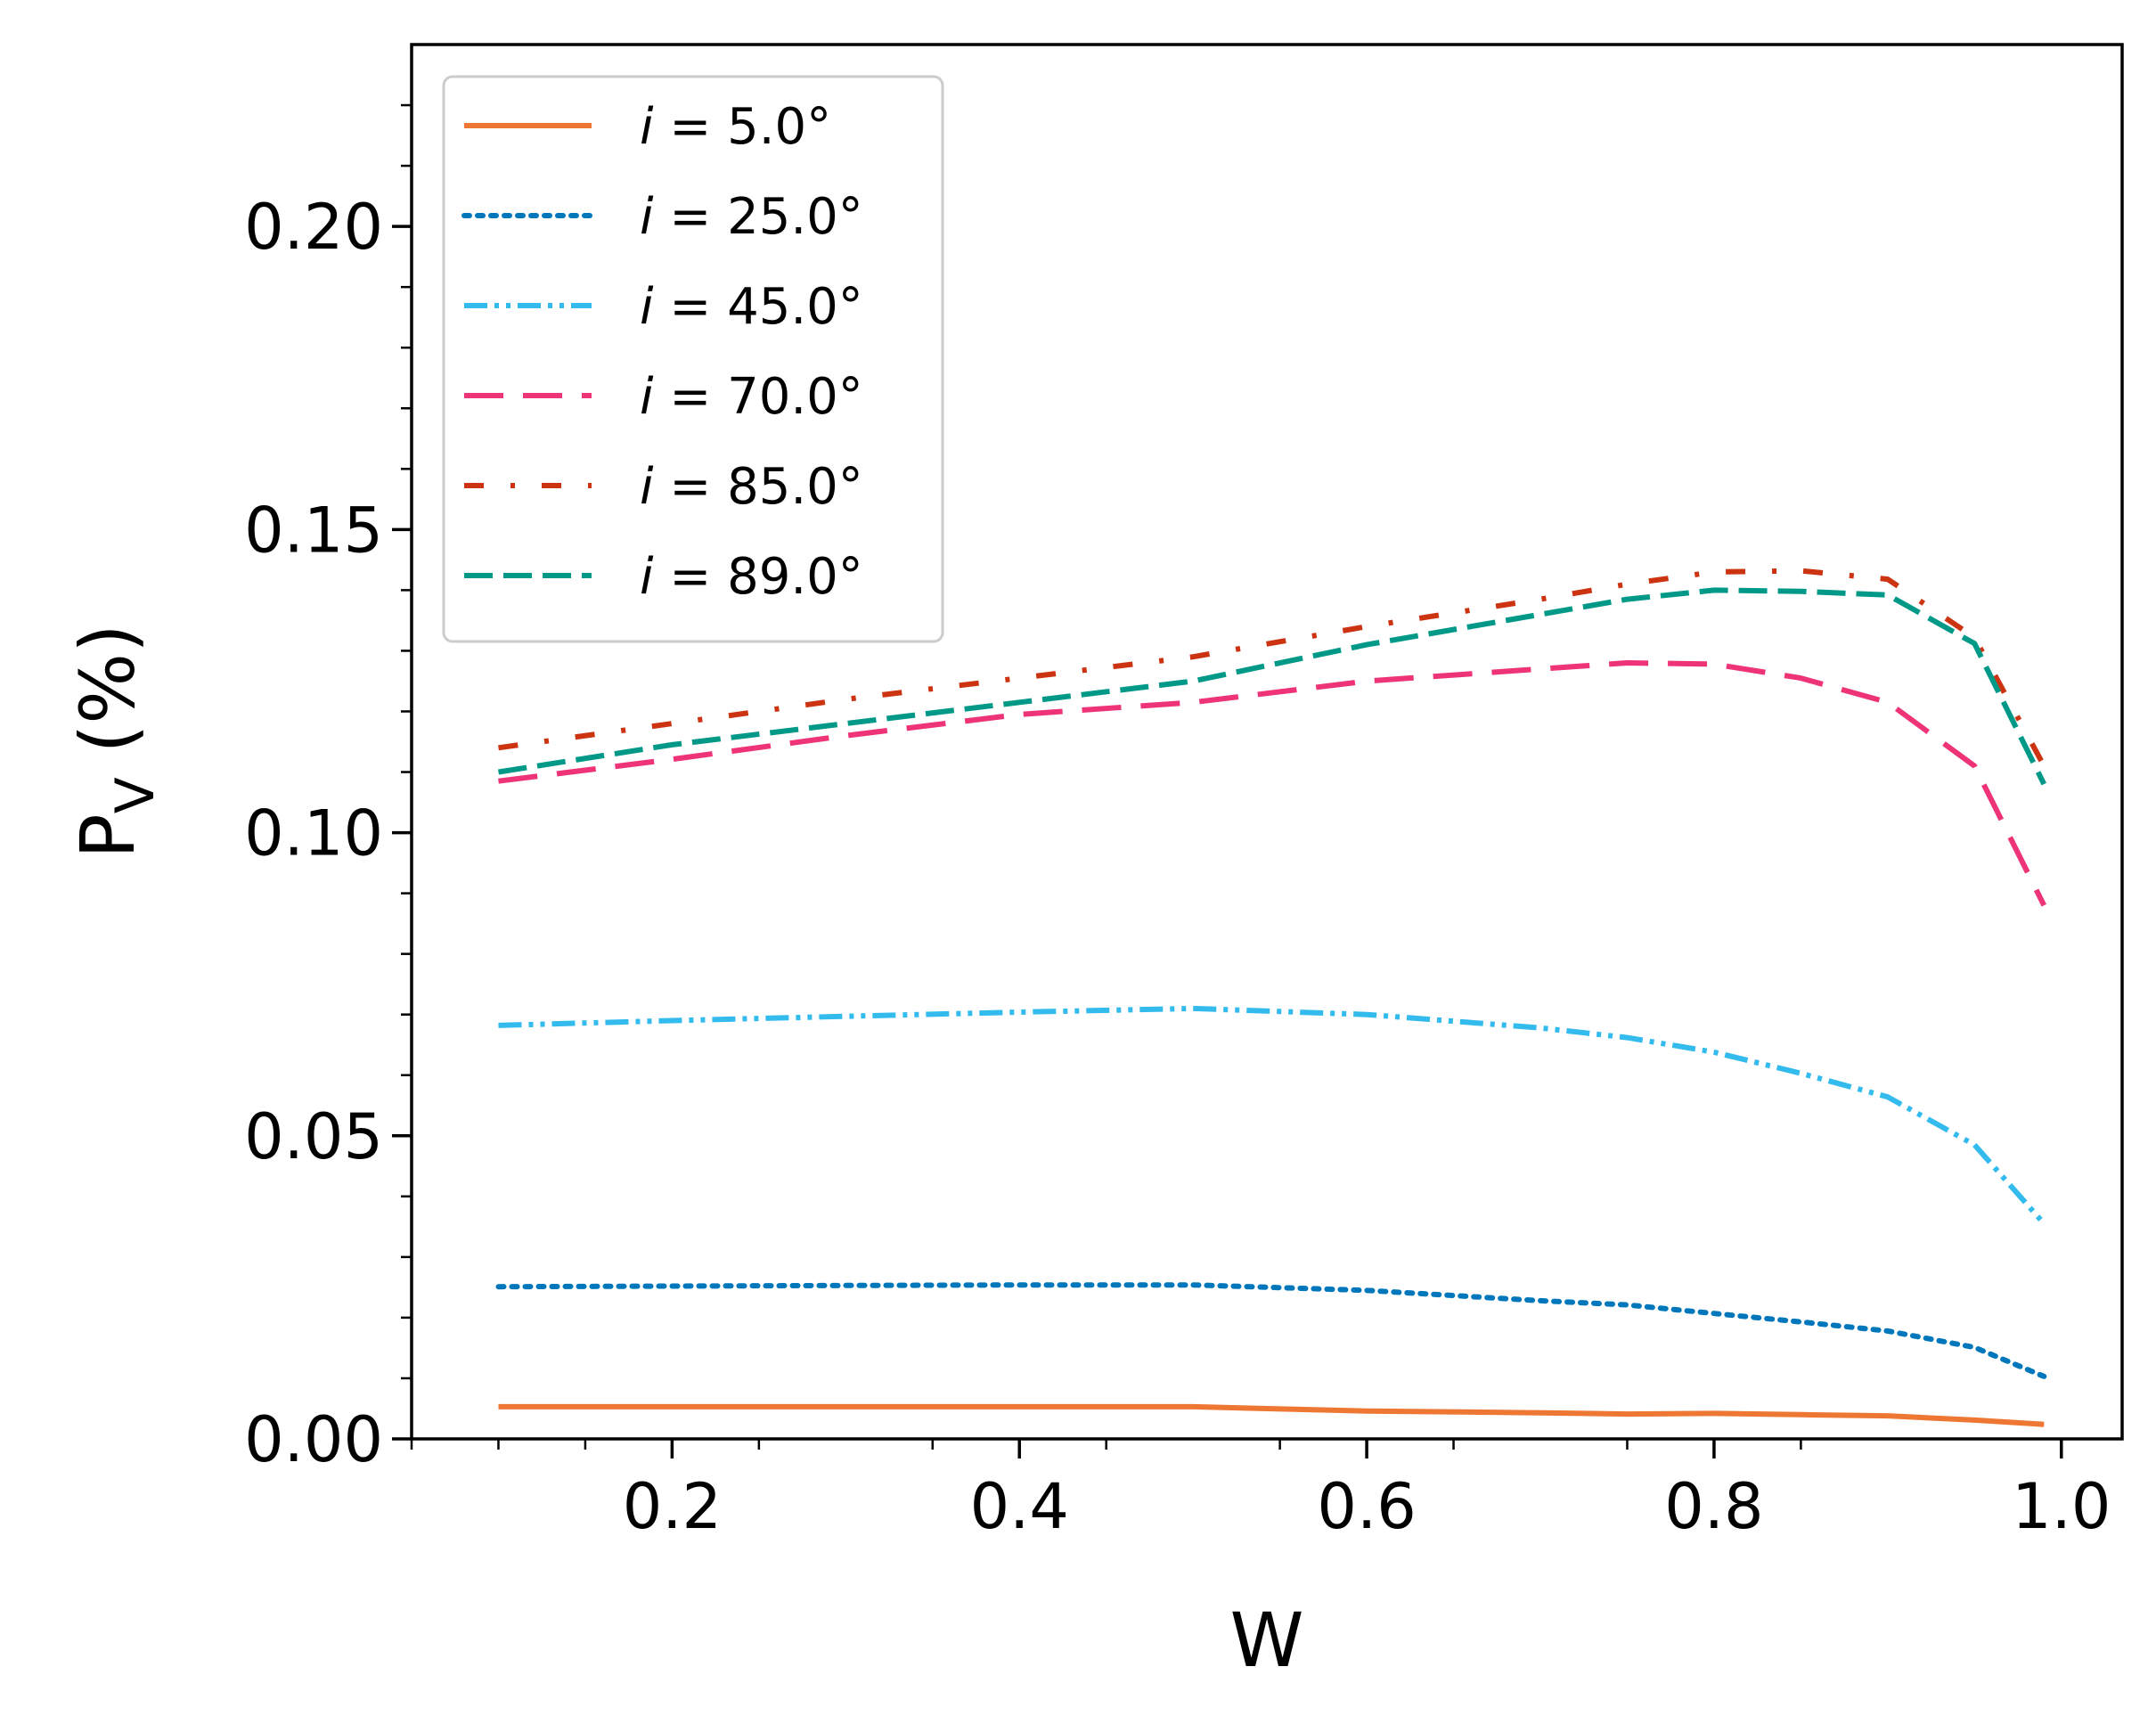  Describe the element at coordinates (1266, 1640) in the screenshot. I see `x-axis-title: W` at that location.